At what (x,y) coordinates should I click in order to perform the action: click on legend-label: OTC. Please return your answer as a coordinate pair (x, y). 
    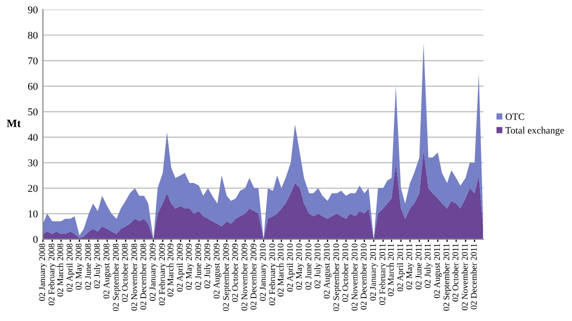
    Looking at the image, I should click on (515, 116).